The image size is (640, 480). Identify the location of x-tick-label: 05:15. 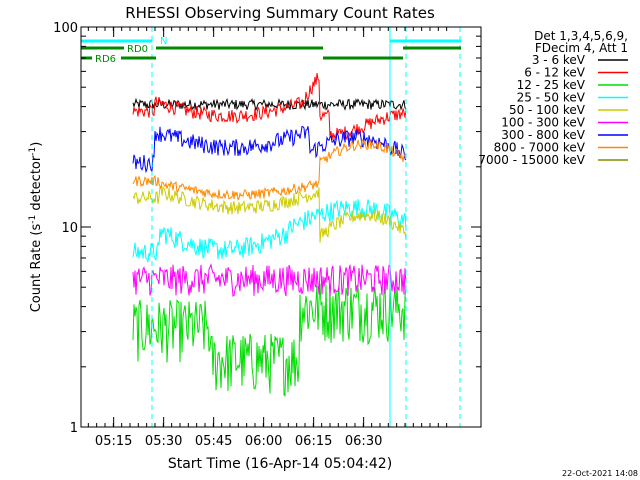
(113, 441).